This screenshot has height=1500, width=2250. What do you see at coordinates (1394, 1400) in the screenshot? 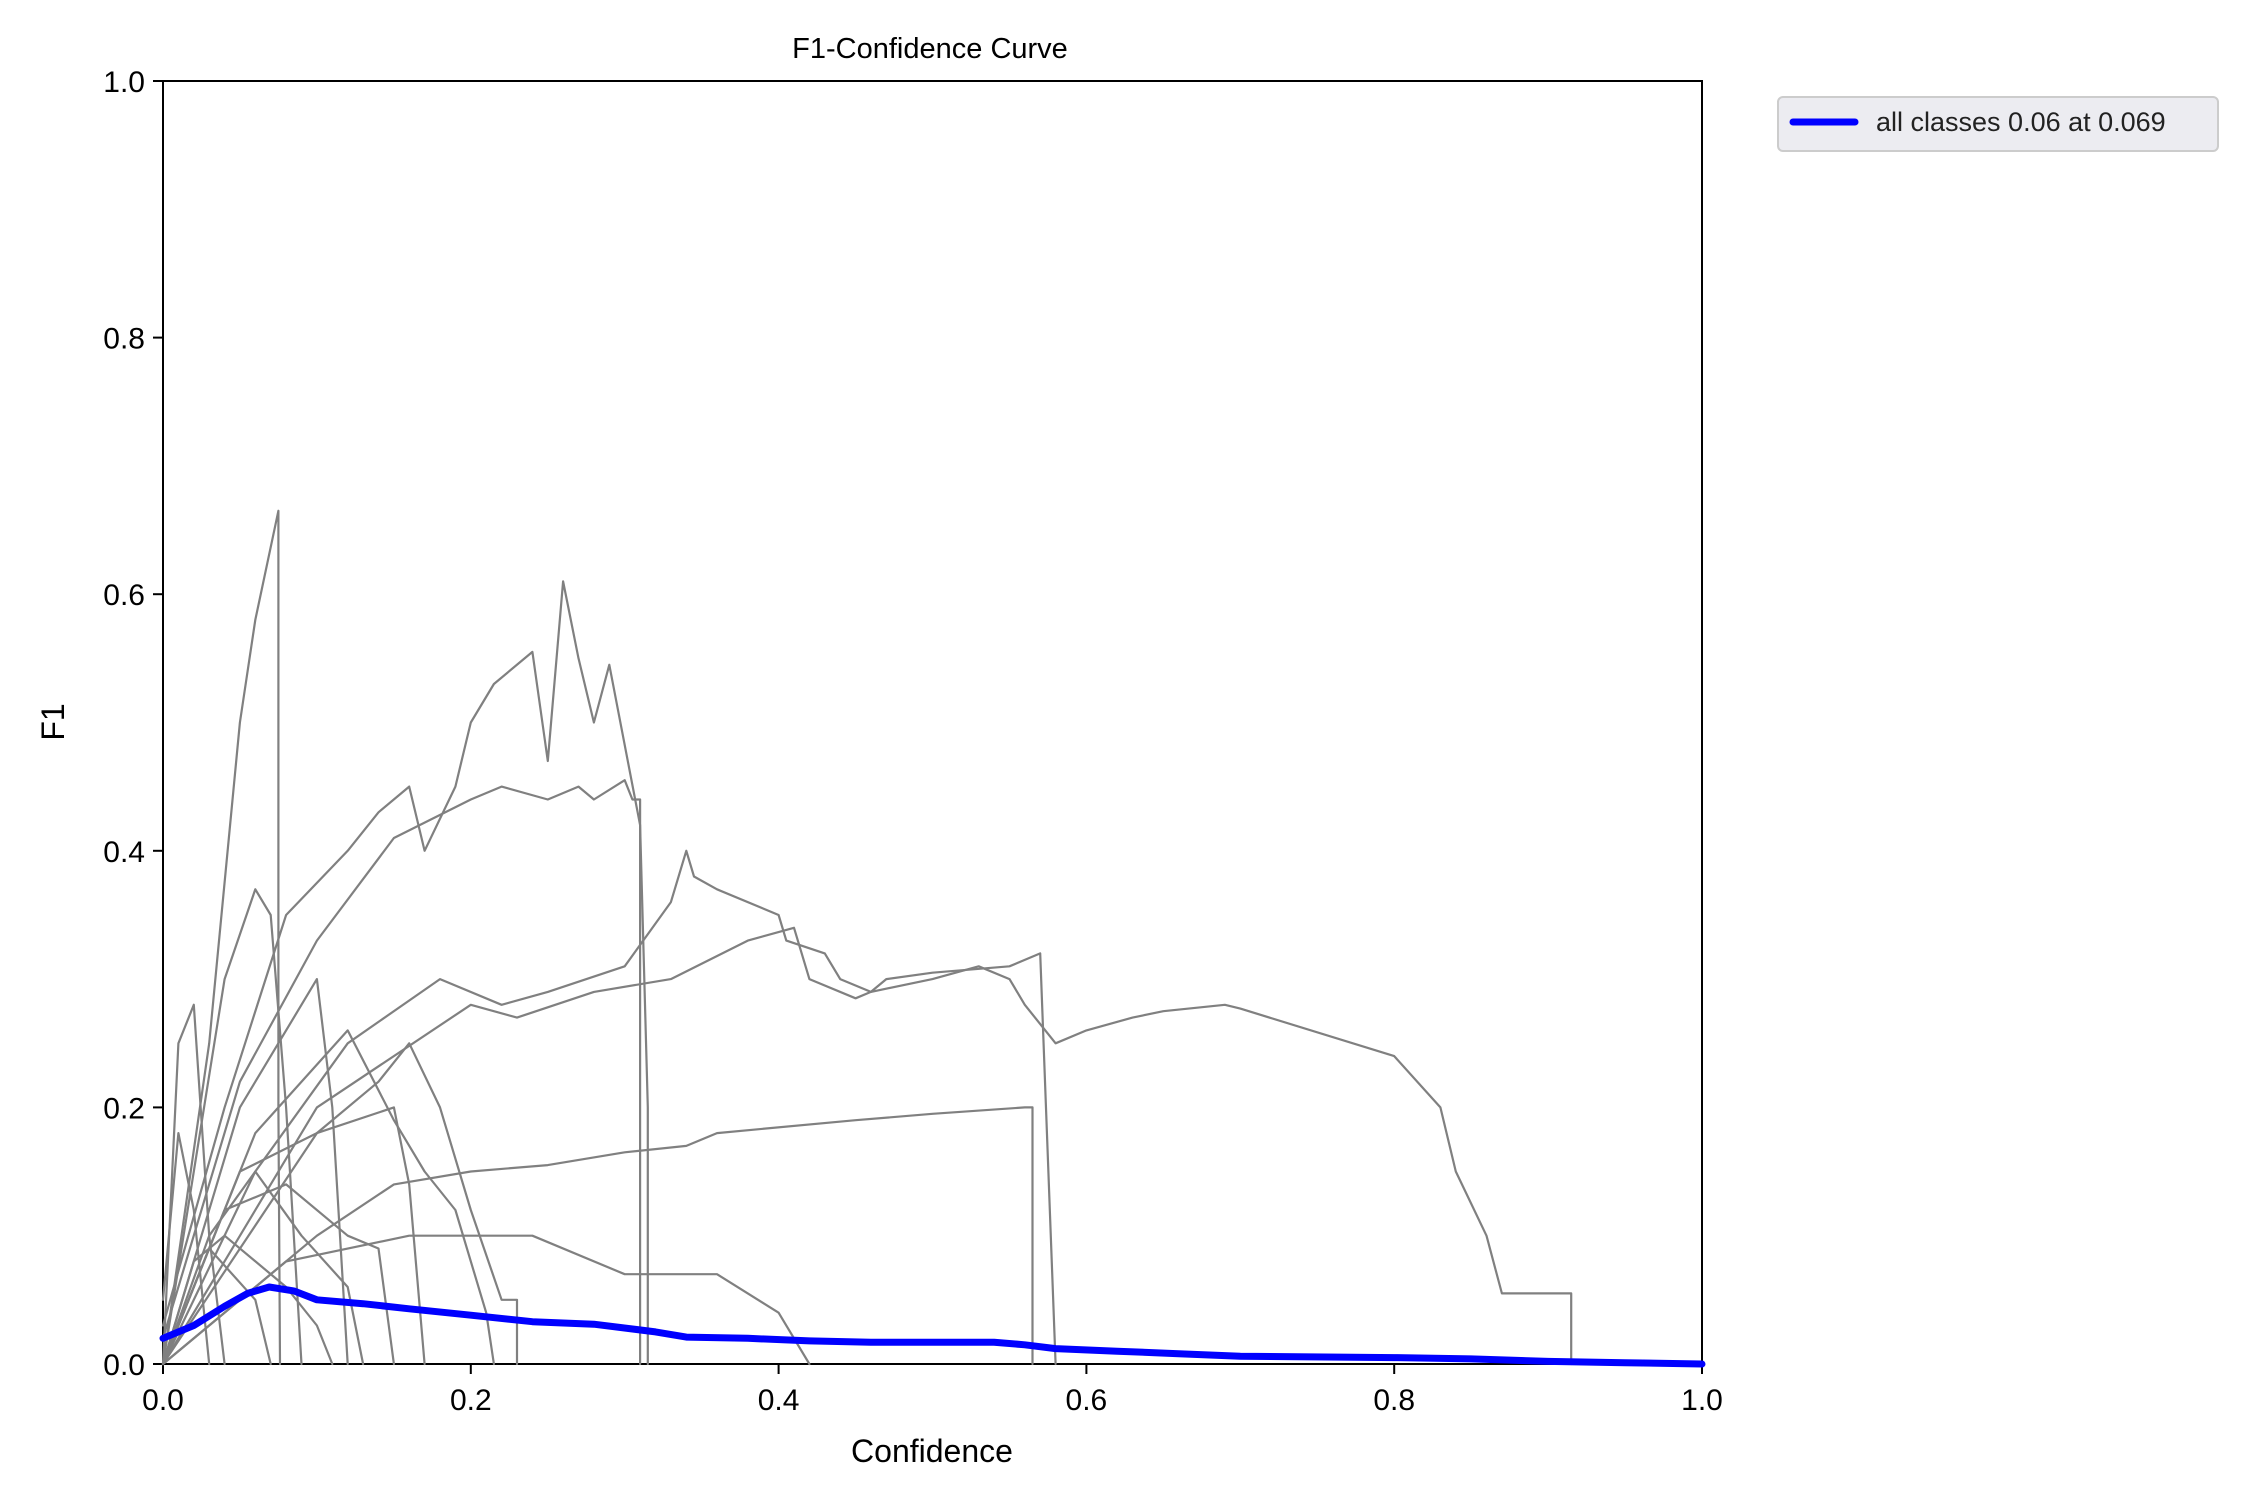
I see `x-tick-label: 0.8` at bounding box center [1394, 1400].